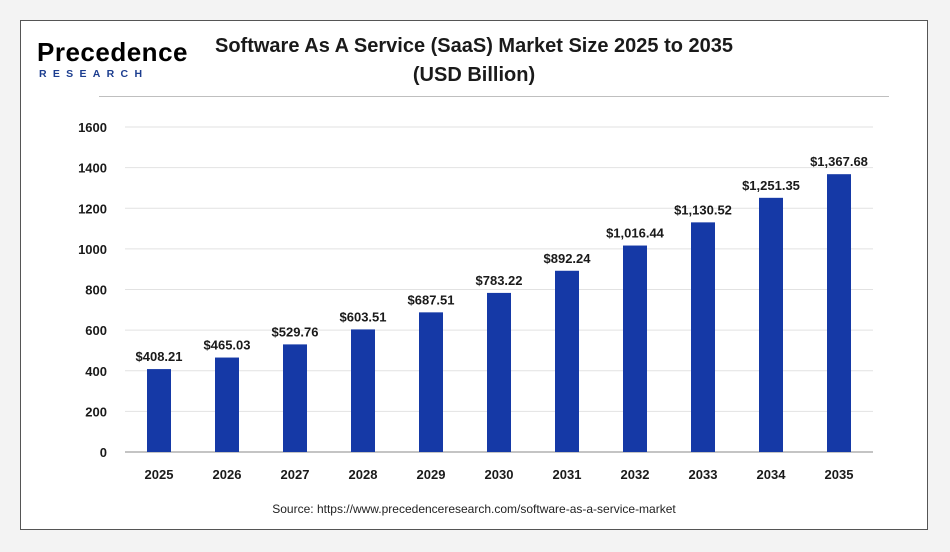 The height and width of the screenshot is (552, 950). What do you see at coordinates (92, 168) in the screenshot?
I see `y-tick-label: 1400` at bounding box center [92, 168].